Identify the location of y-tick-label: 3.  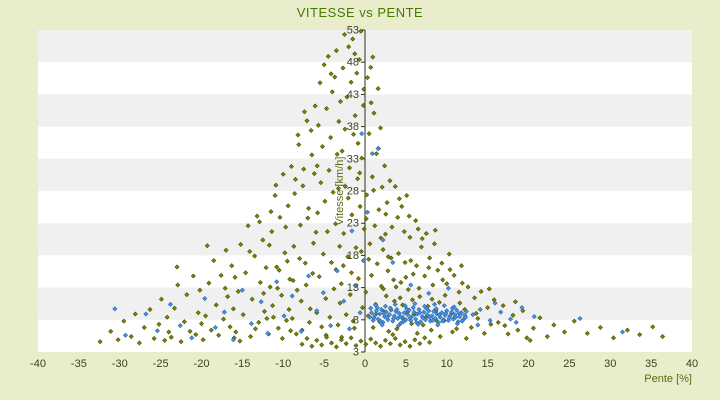
(356, 353).